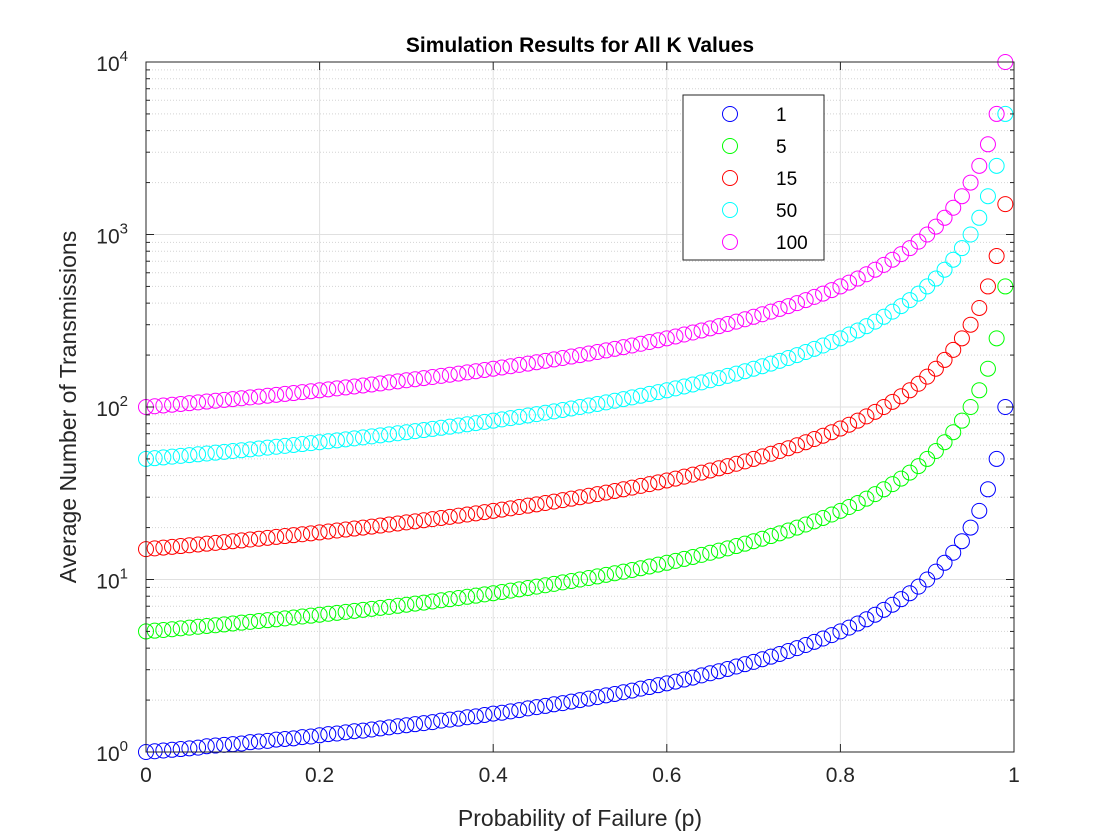 This screenshot has width=1120, height=840. Describe the element at coordinates (112, 580) in the screenshot. I see `y-tick-label: 10¹` at that location.